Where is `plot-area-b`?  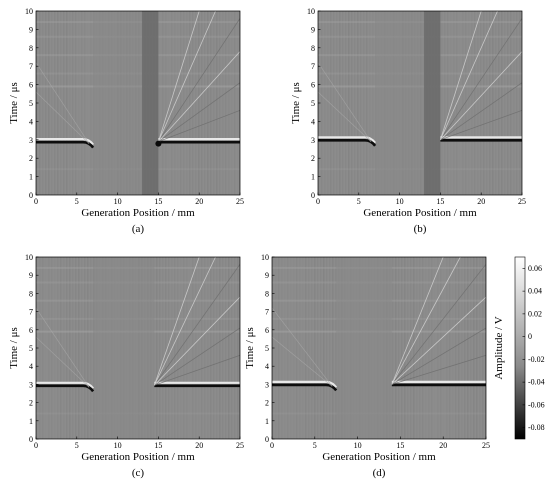 plot-area-b is located at coordinates (420, 103).